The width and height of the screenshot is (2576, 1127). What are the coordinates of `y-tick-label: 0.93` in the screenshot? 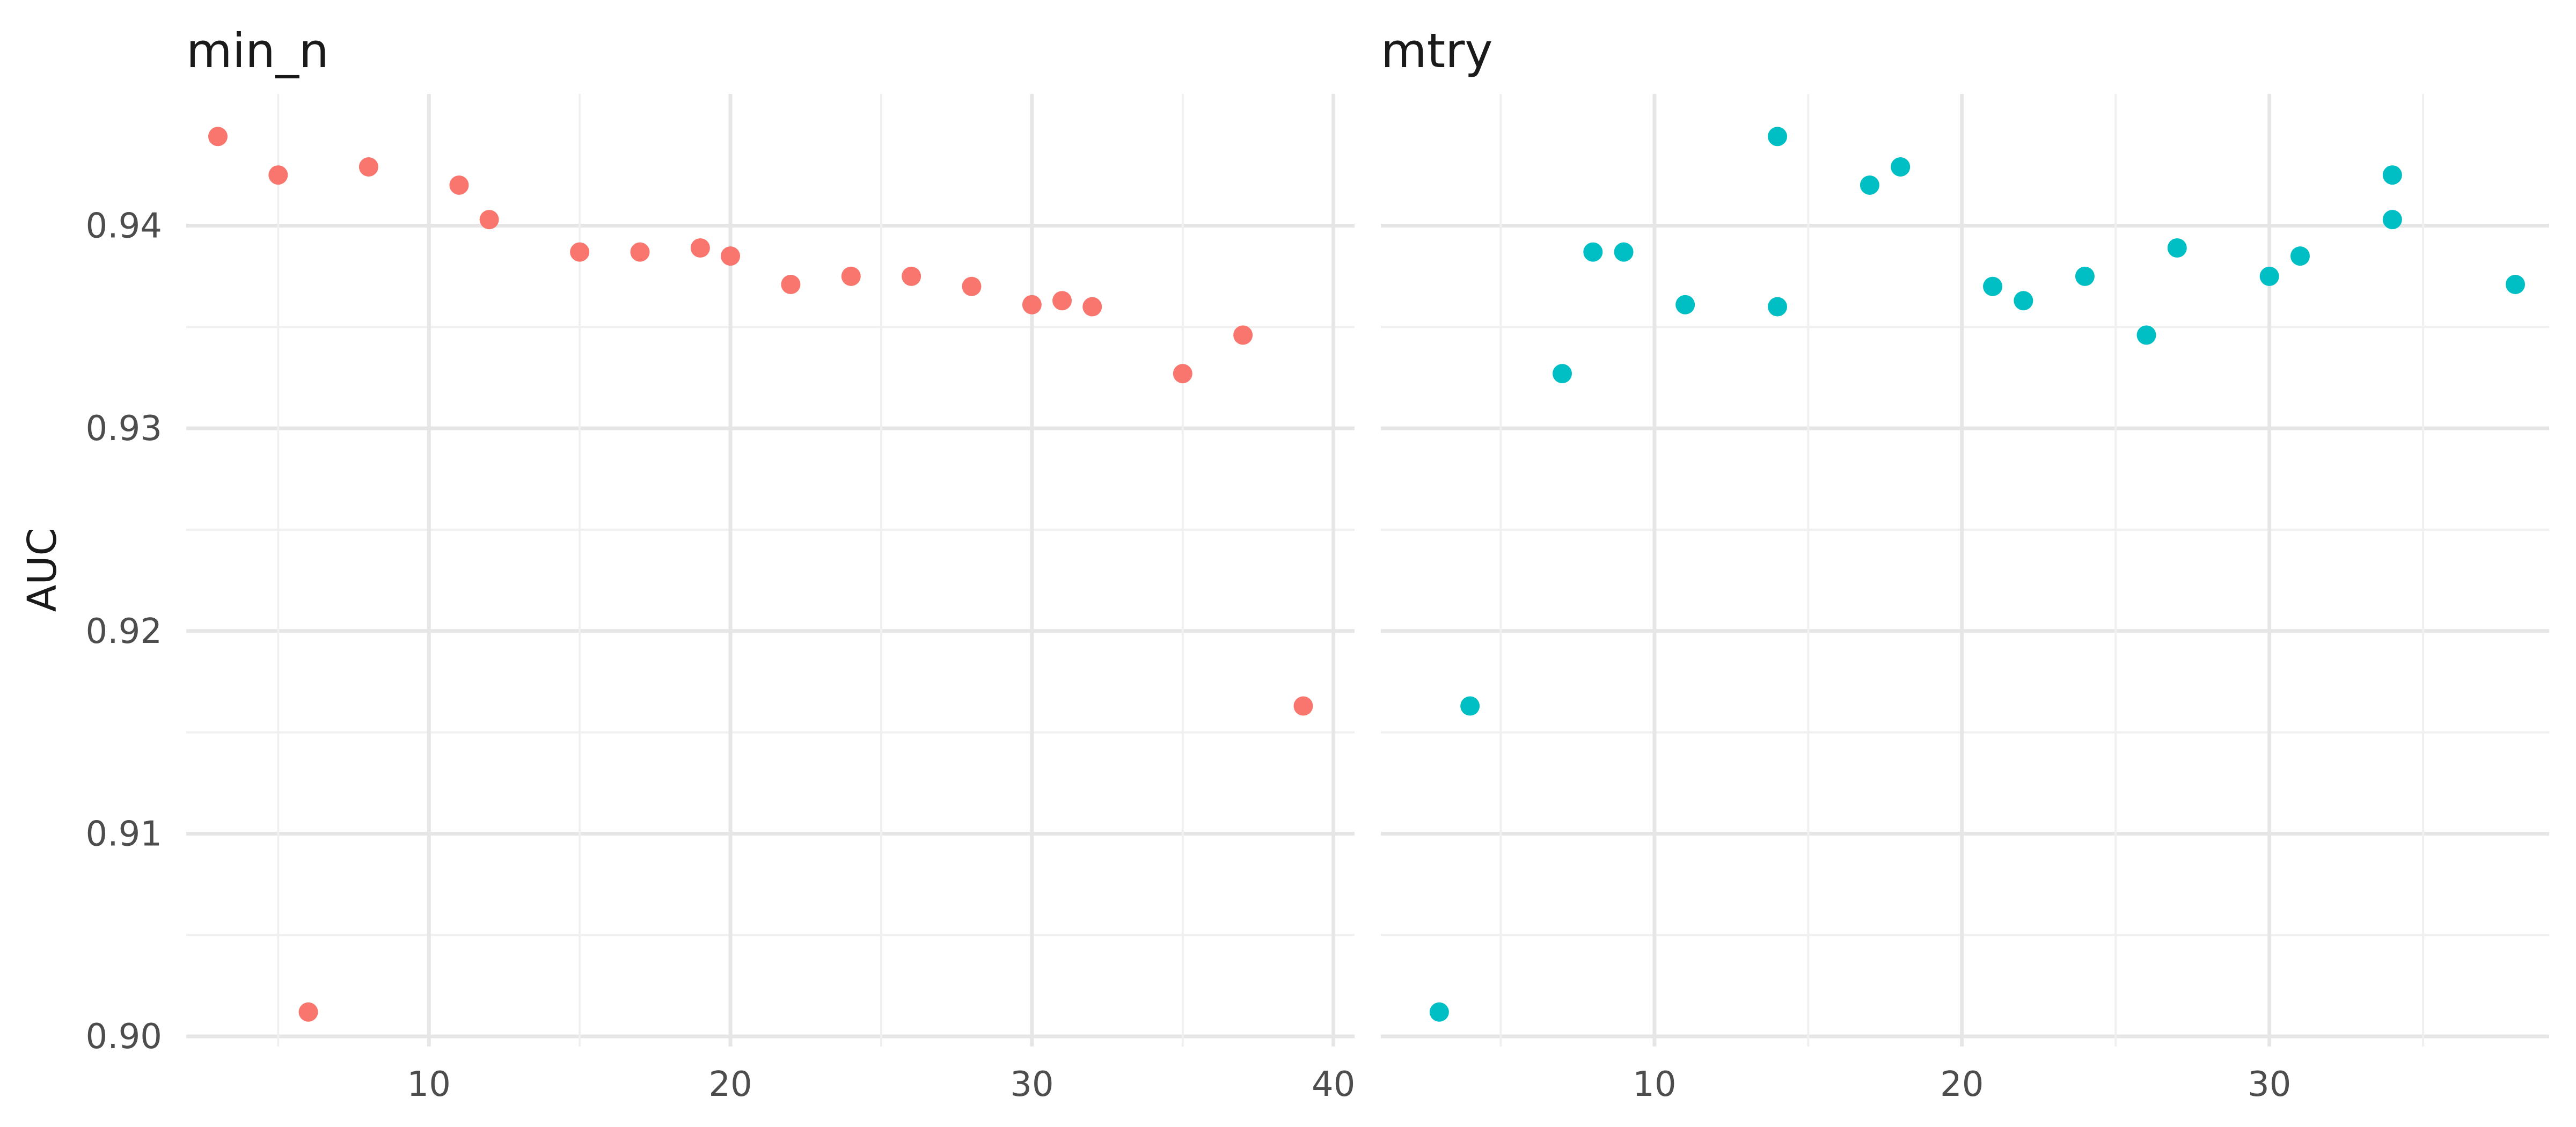 It's located at (124, 429).